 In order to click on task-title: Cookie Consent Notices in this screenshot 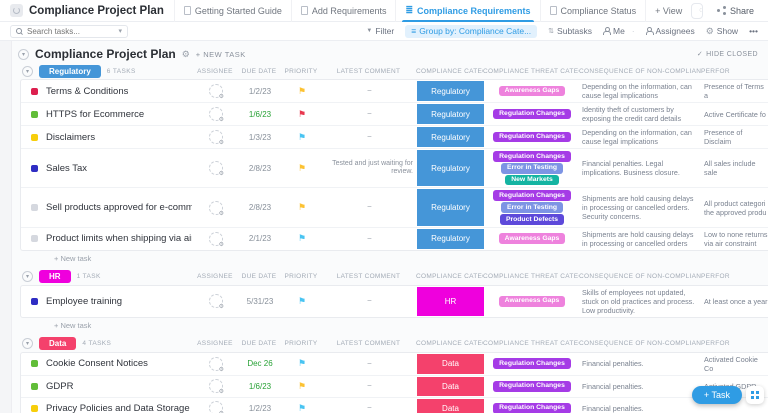, I will do `click(97, 364)`.